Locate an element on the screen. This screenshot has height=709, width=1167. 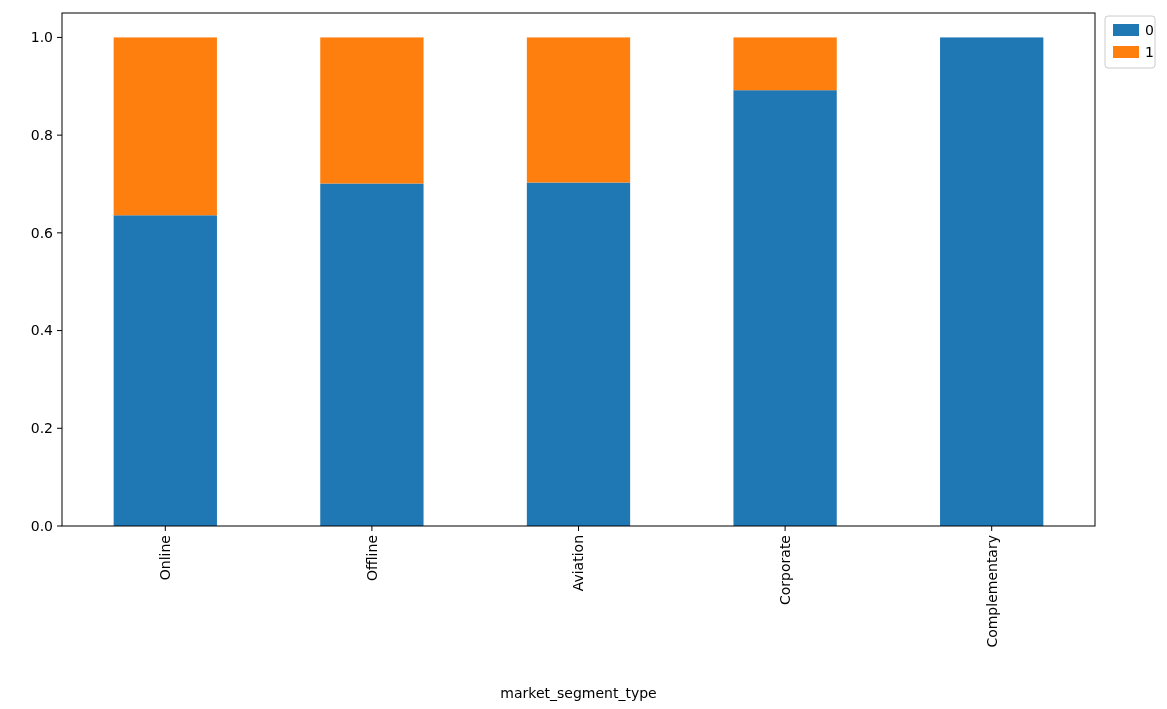
x-tick-label: Complementary is located at coordinates (991, 591).